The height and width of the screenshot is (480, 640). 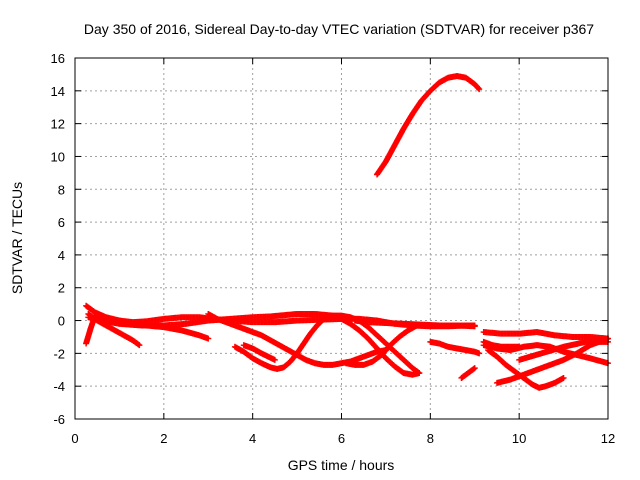 What do you see at coordinates (58, 124) in the screenshot?
I see `y-tick-label: 12` at bounding box center [58, 124].